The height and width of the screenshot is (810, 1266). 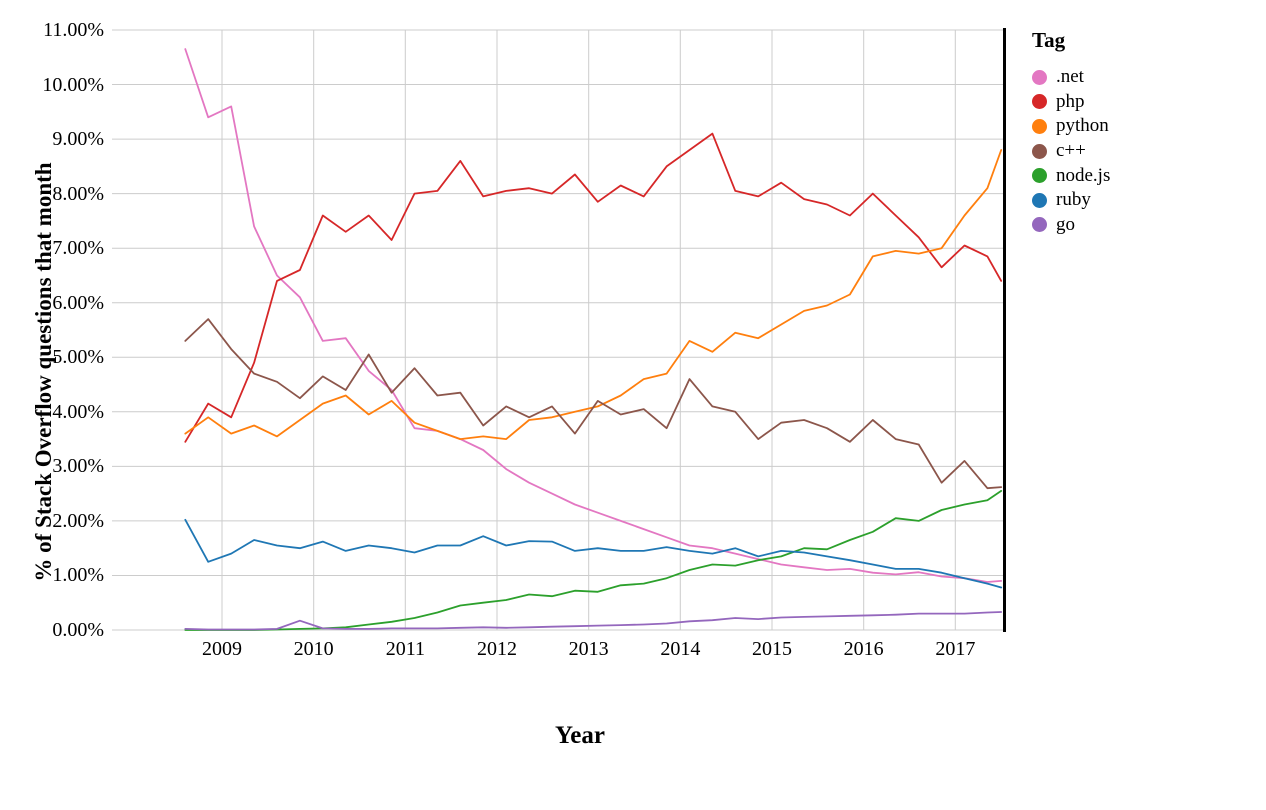 I want to click on legend-item-label: c++, so click(x=1071, y=151).